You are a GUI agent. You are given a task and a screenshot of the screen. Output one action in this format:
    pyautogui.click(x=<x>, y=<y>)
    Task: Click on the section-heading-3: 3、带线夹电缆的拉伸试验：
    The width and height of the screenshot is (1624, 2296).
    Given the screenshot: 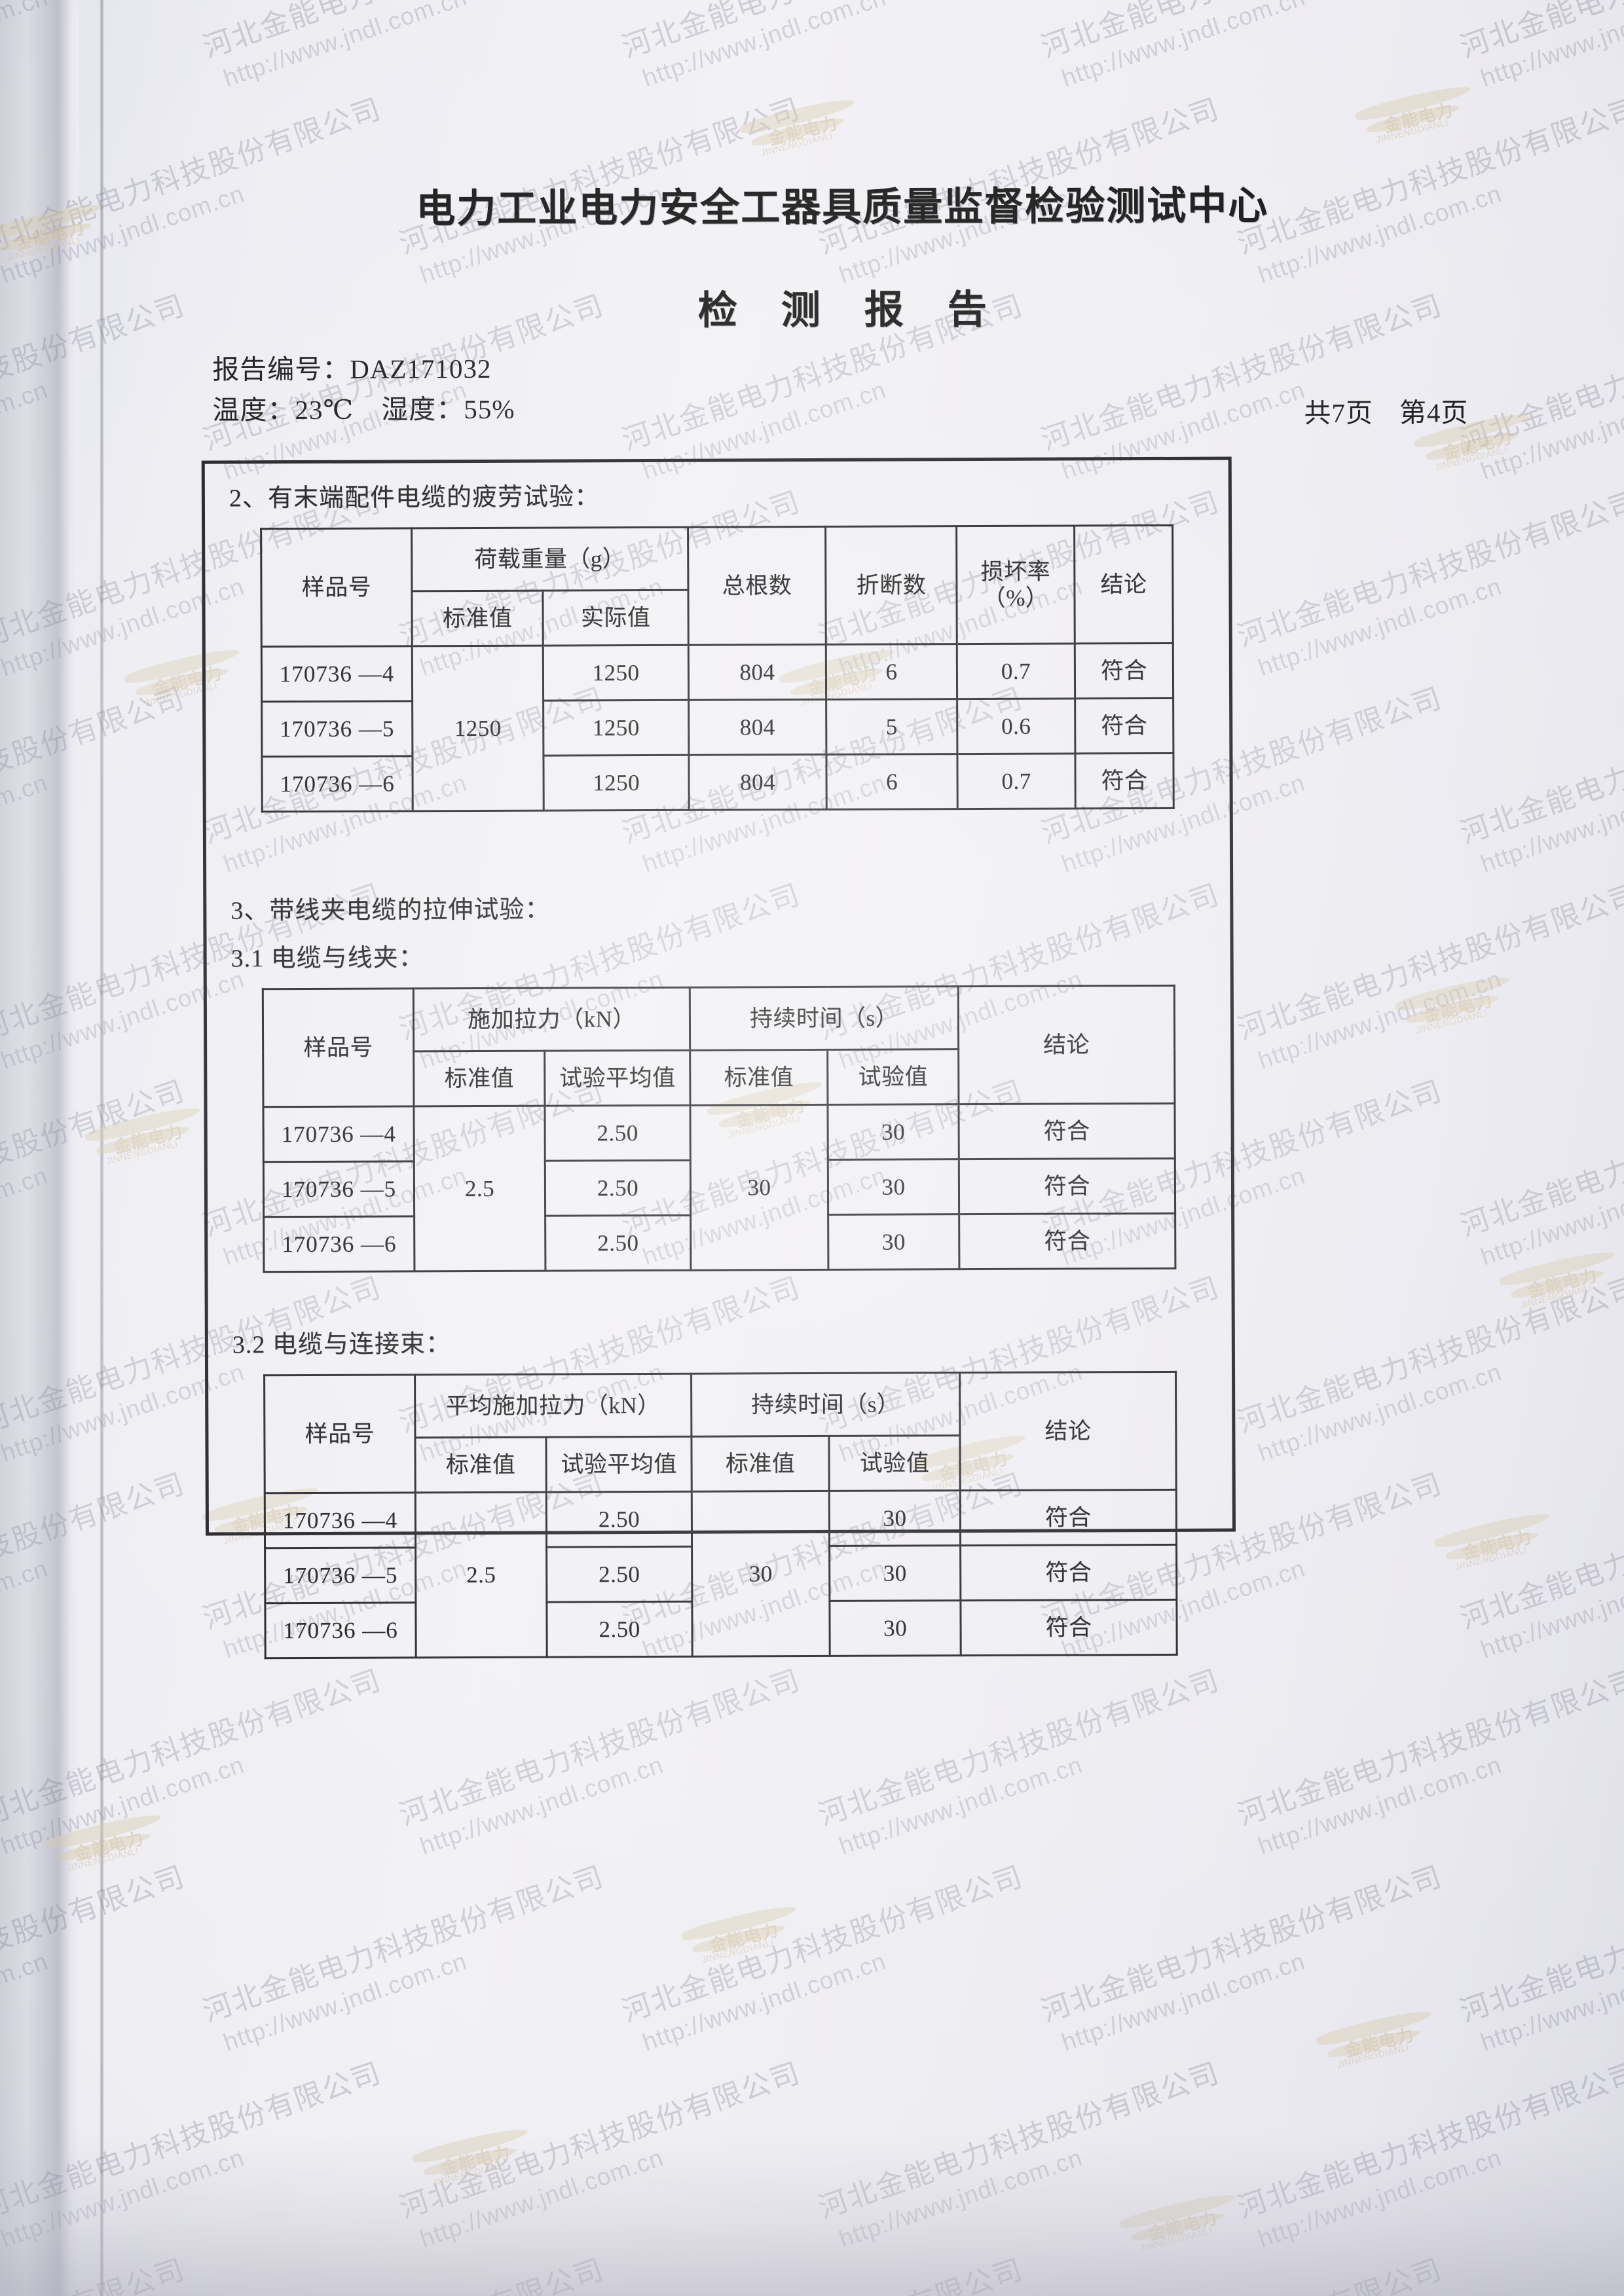 What is the action you would take?
    pyautogui.click(x=391, y=910)
    